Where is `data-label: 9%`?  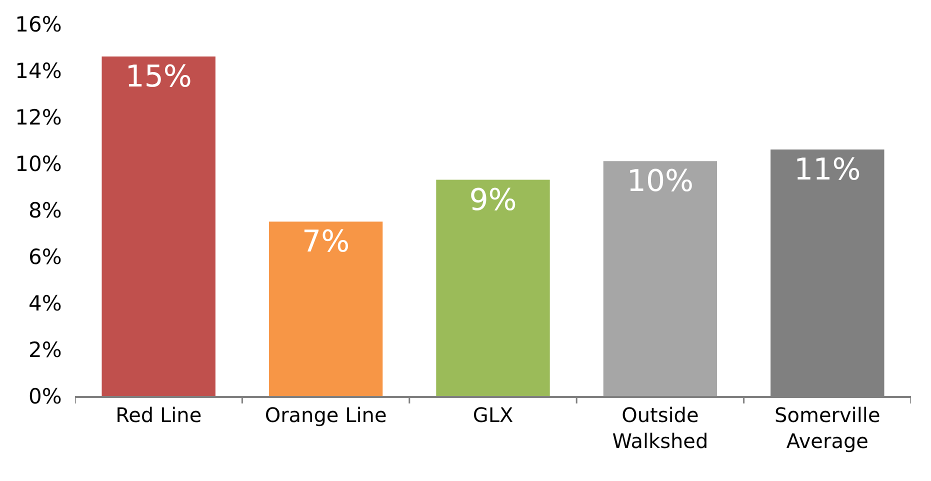 data-label: 9% is located at coordinates (493, 200).